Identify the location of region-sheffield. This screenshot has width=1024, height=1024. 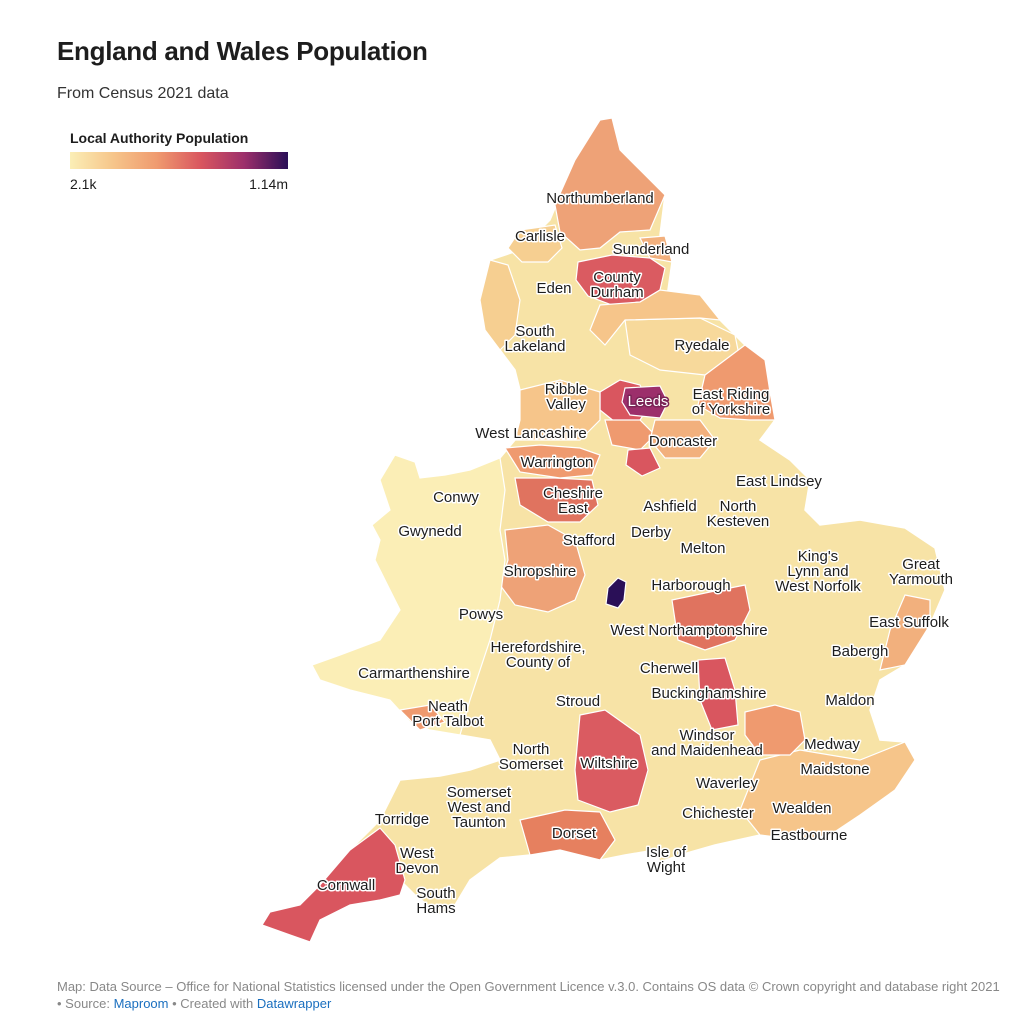
(643, 462).